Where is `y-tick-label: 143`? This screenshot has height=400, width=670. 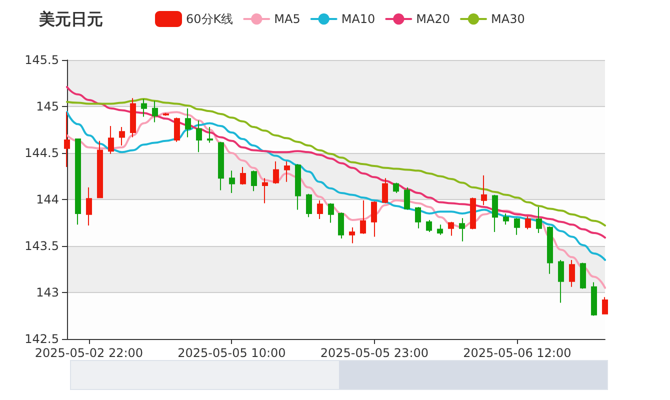 y-tick-label: 143 is located at coordinates (47, 293).